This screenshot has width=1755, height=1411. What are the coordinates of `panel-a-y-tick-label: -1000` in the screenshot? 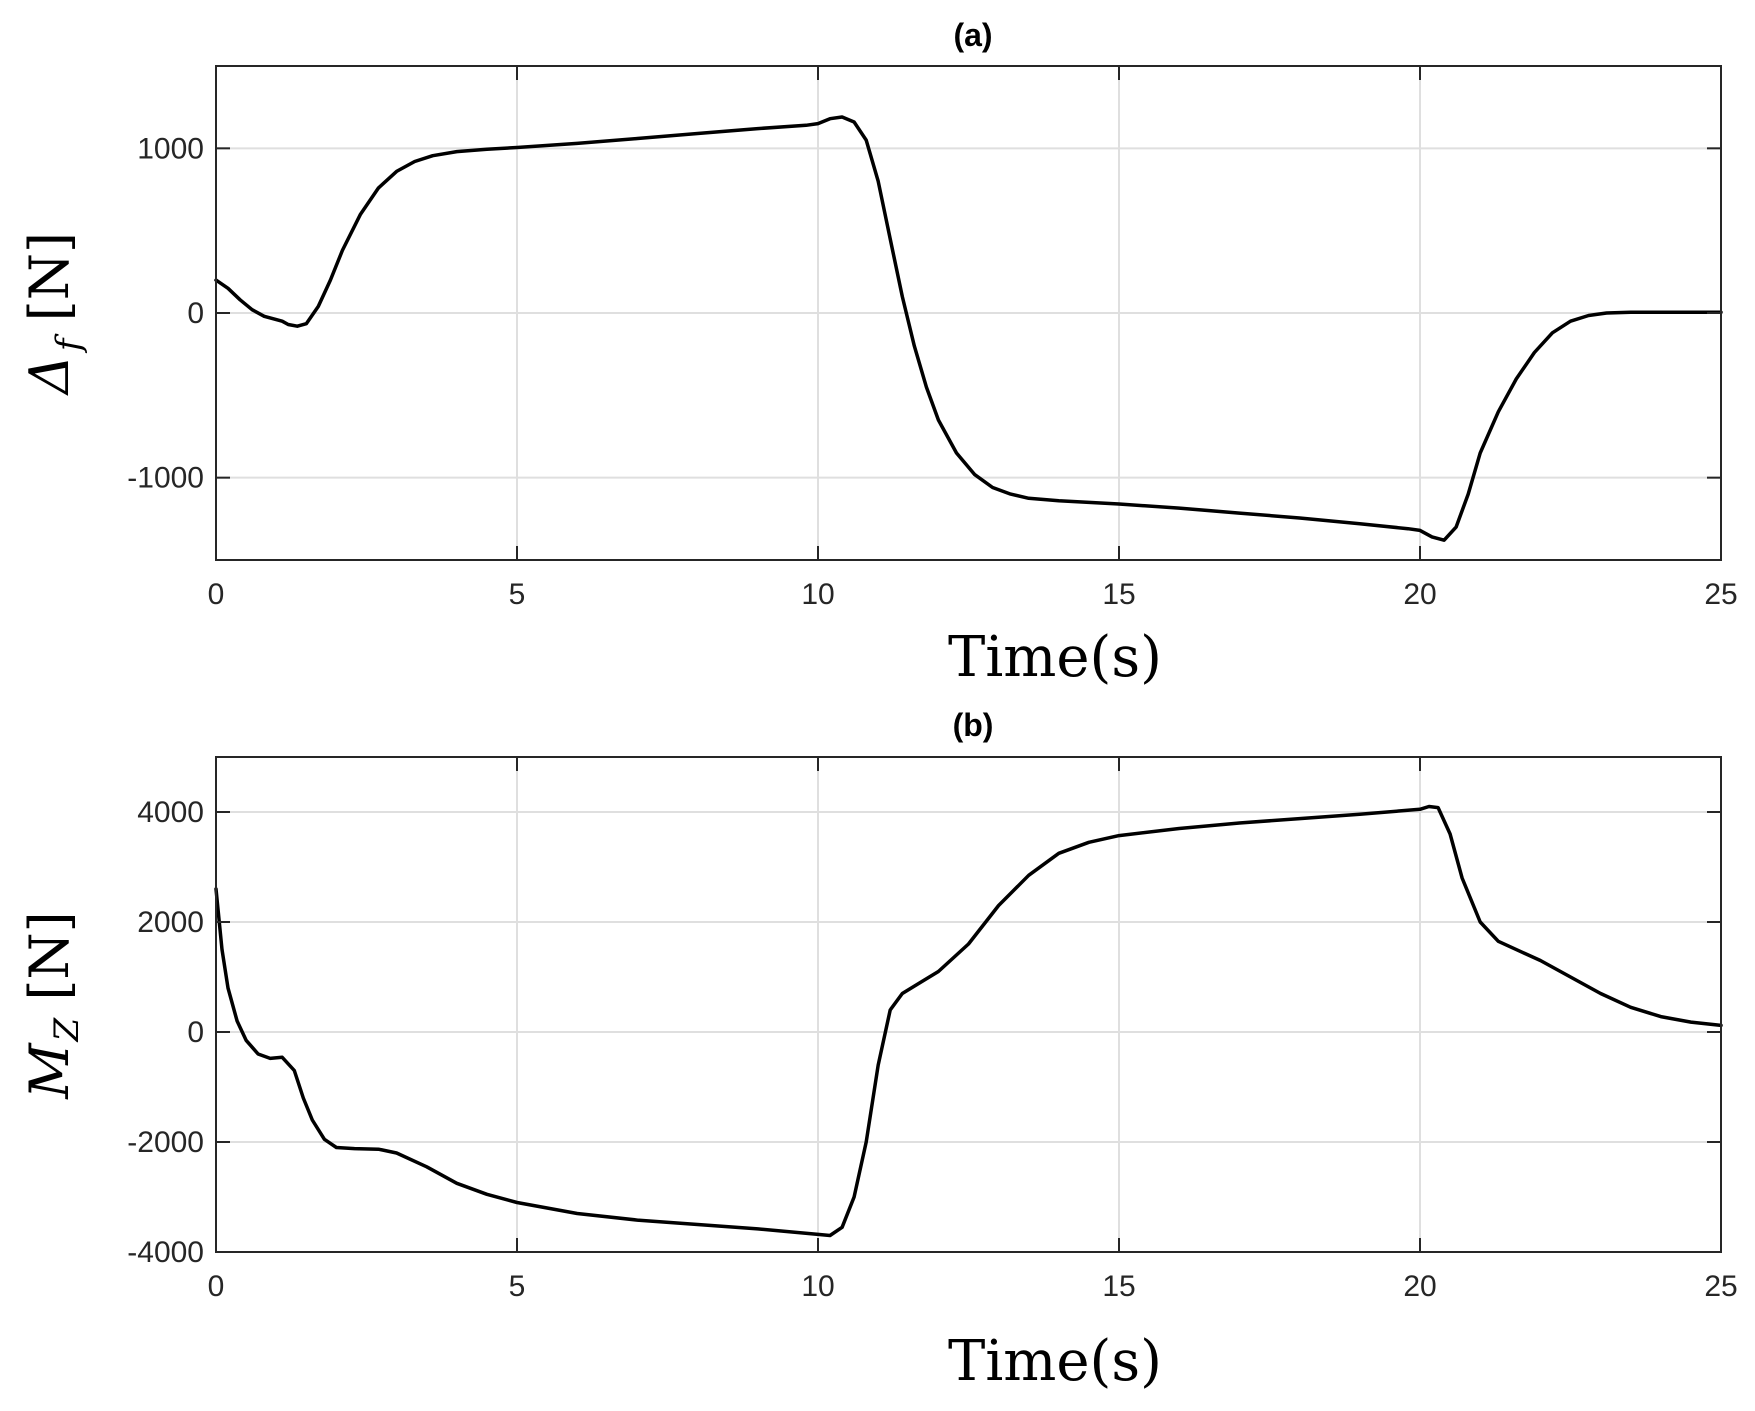 It's located at (165, 478).